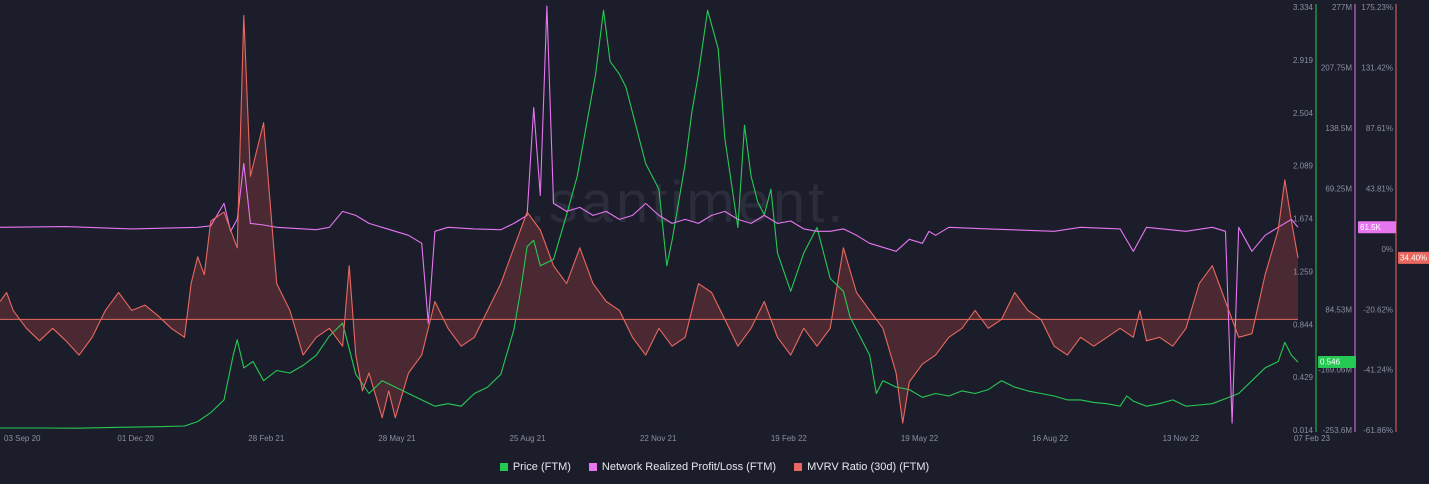 This screenshot has width=1429, height=484. I want to click on legend-item-mvrv: MVRV Ratio (30d) (FTM), so click(861, 467).